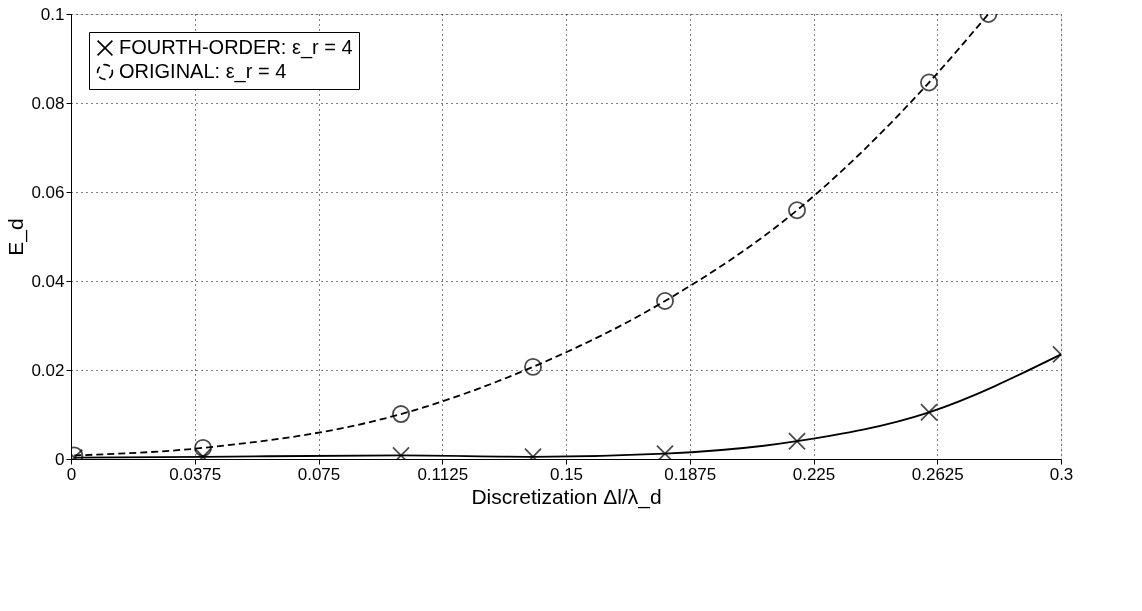 The width and height of the screenshot is (1142, 611). I want to click on x-tick-label: 0.2625, so click(937, 474).